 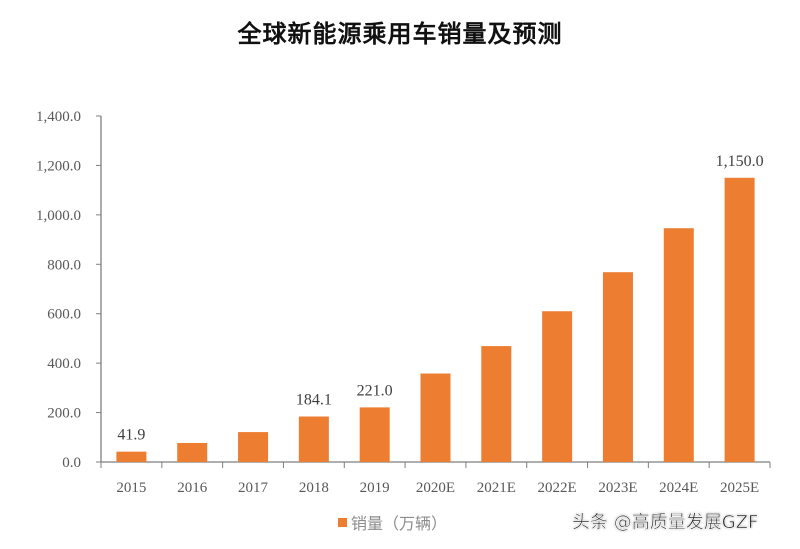 I want to click on data-label: 1,150.0, so click(x=740, y=161).